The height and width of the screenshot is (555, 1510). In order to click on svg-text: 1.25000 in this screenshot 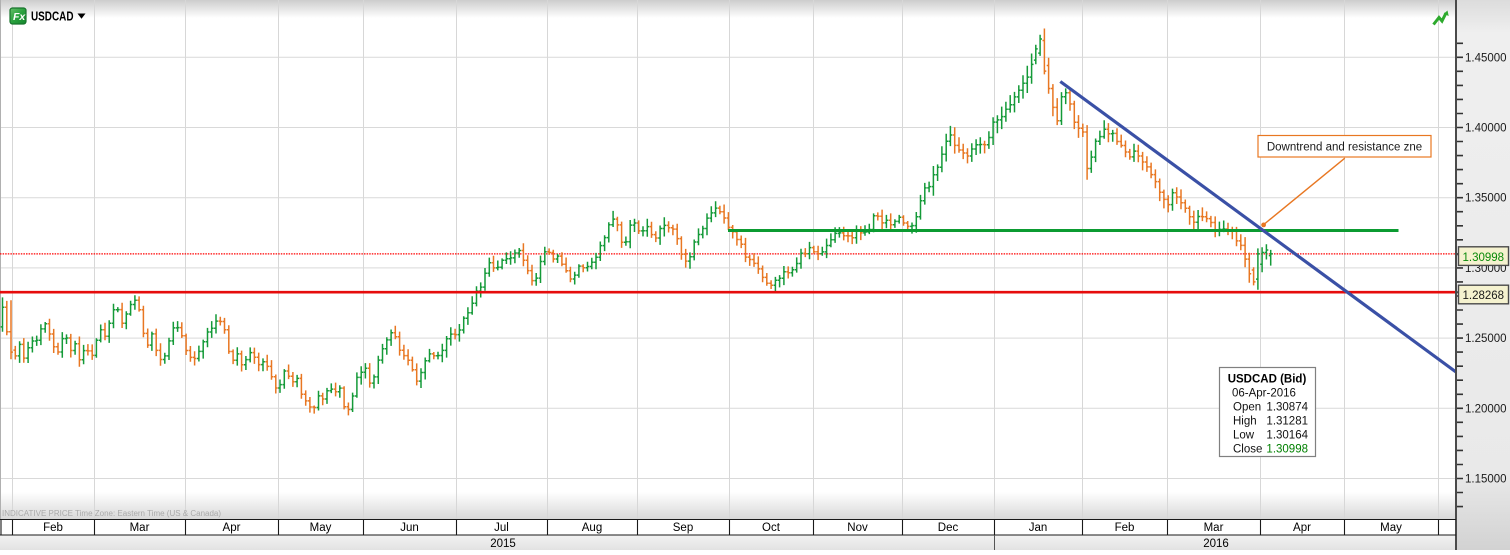, I will do `click(1486, 339)`.